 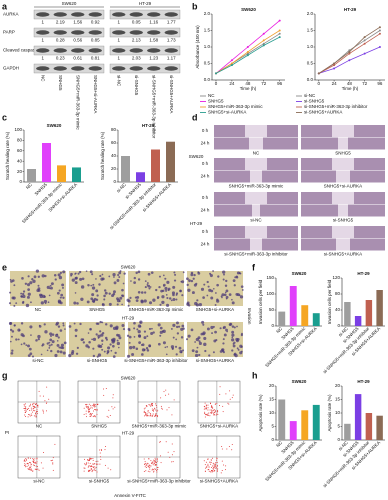 I want to click on legend-label: SNHG5+si-AURKA, so click(x=227, y=112).